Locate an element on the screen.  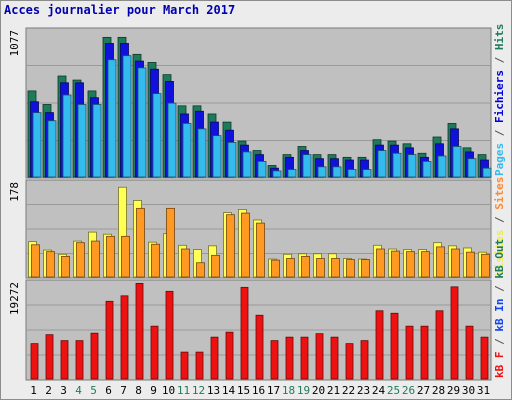
x-tick-label-29: 29 is located at coordinates (453, 390).